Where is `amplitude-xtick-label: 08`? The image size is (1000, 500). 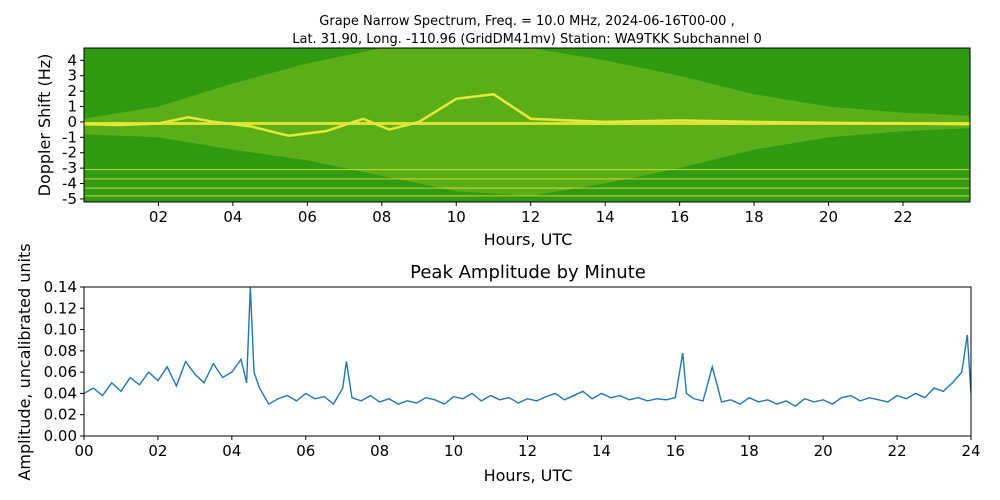 amplitude-xtick-label: 08 is located at coordinates (379, 451).